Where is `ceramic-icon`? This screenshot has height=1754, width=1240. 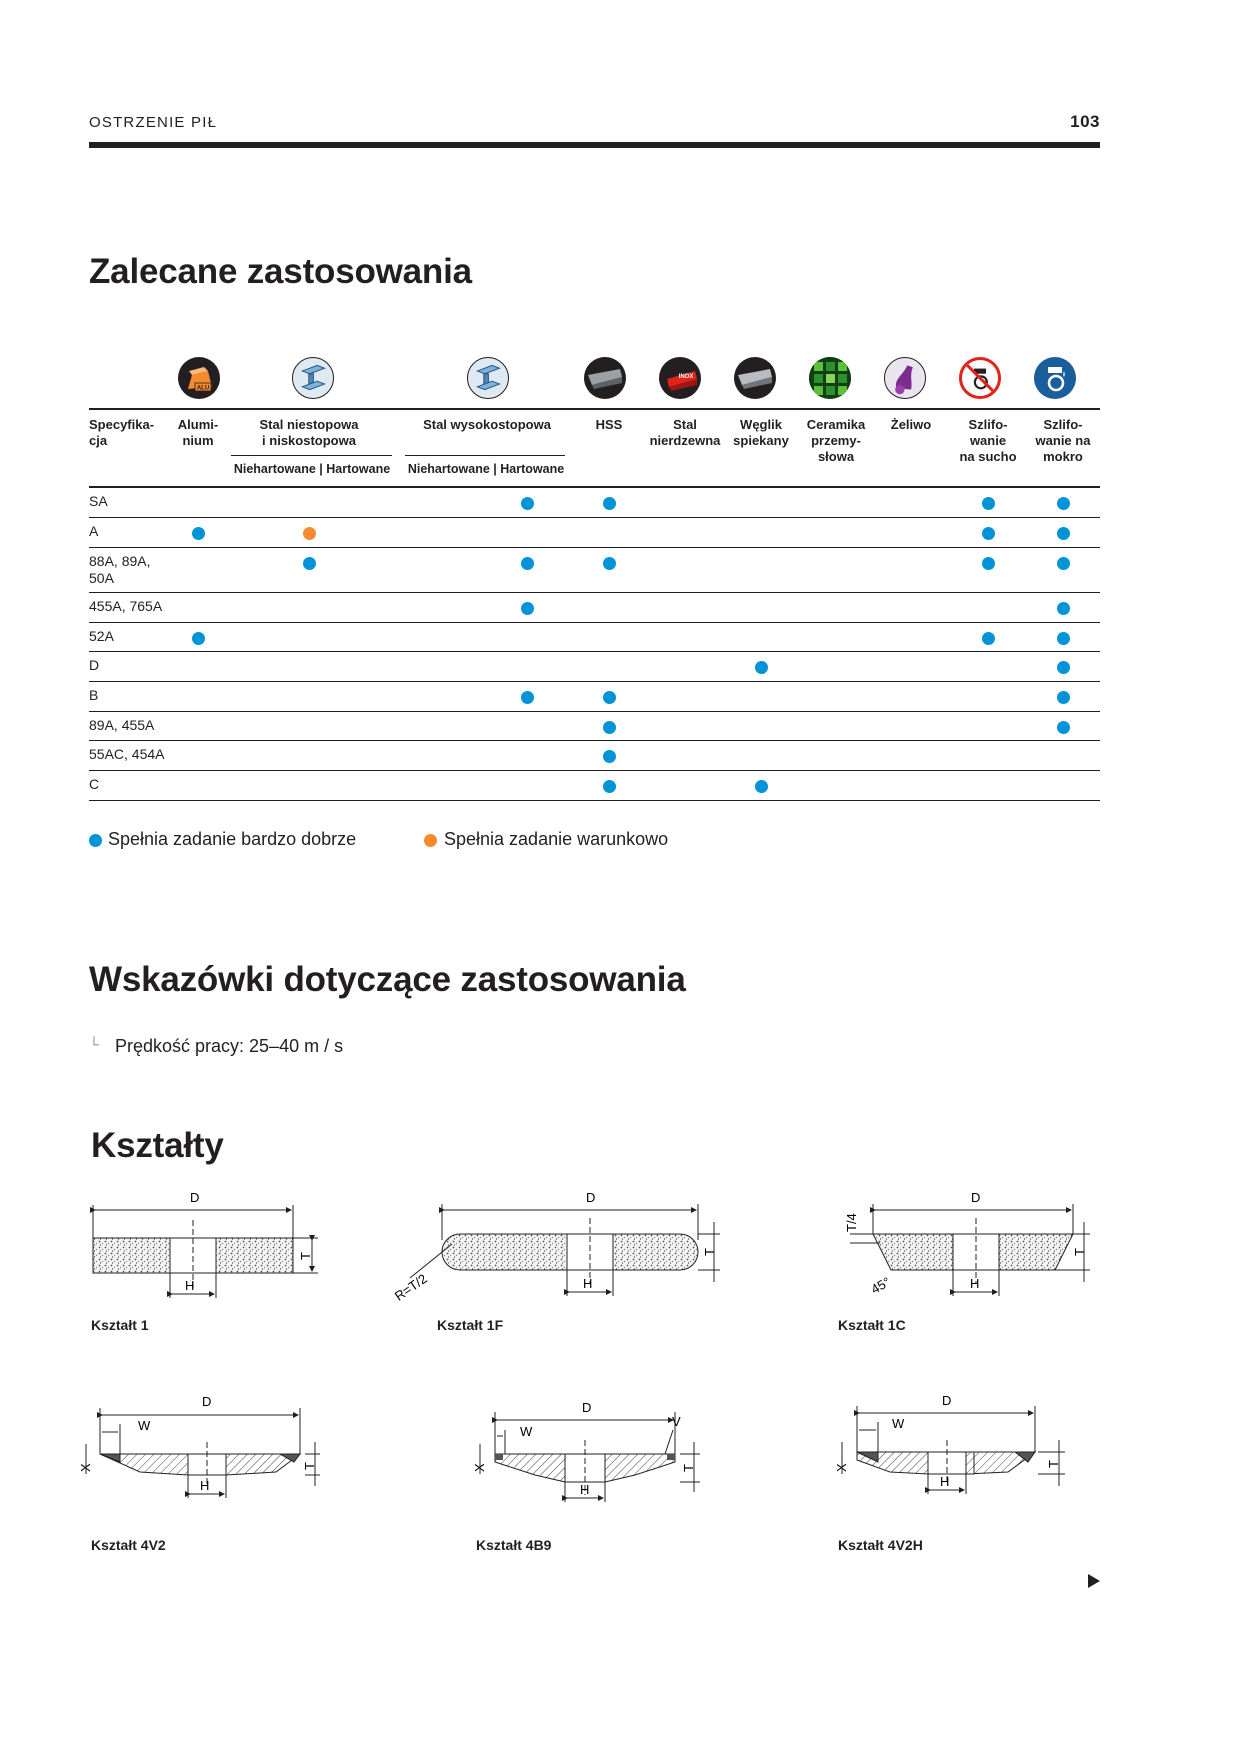 ceramic-icon is located at coordinates (830, 378).